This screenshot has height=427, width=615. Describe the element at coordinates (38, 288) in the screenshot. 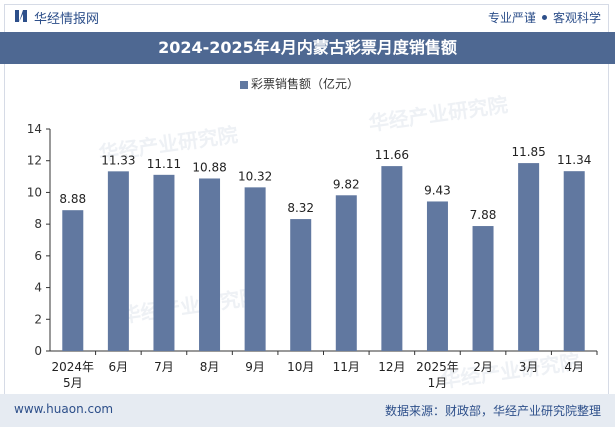

I see `y-tick-label: 4` at that location.